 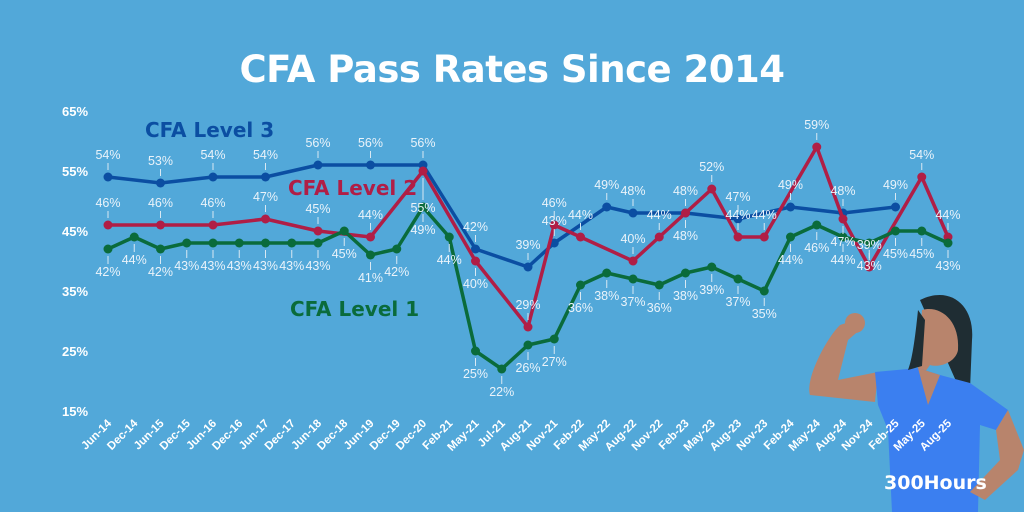 I want to click on data-label: 59%, so click(x=816, y=125).